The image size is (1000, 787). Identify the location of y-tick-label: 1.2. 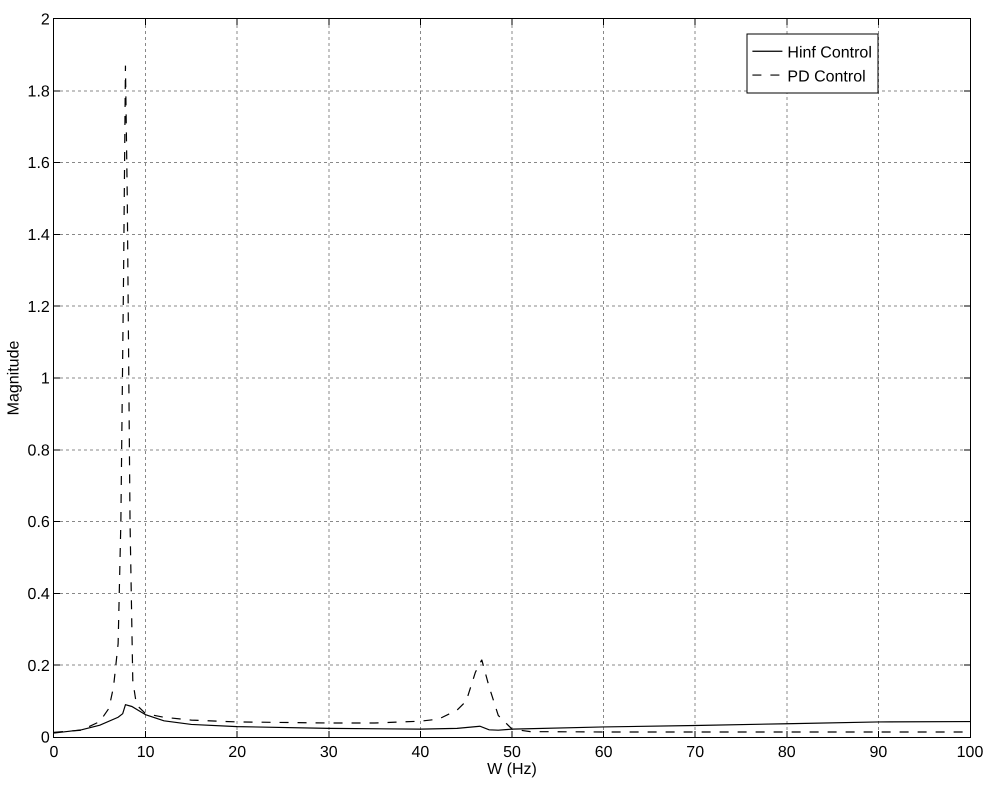
(39, 307).